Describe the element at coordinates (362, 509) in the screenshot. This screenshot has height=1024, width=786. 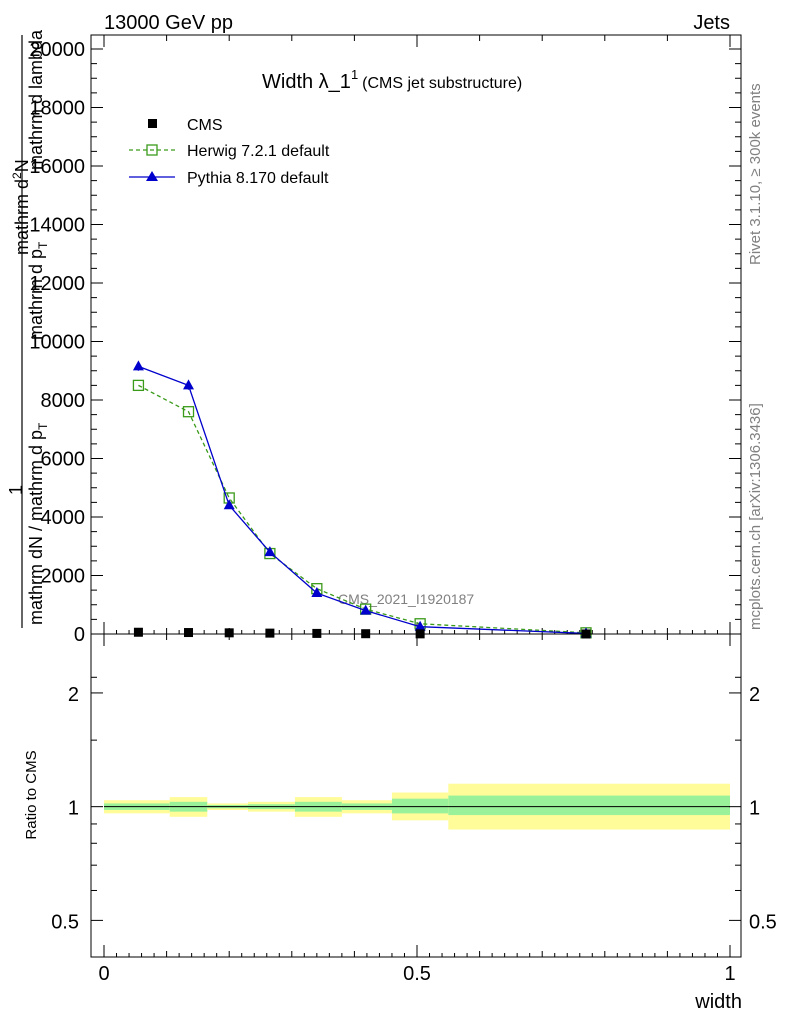
I see `herwig-line` at that location.